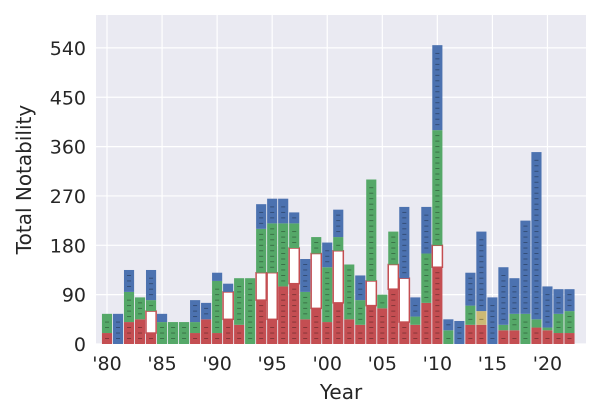  I want to click on bar-segment-green-2011, so click(448, 337).